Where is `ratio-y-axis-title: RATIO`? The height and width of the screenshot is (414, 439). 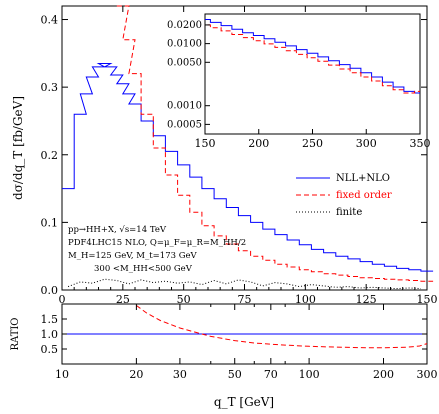 ratio-y-axis-title: RATIO is located at coordinates (15, 333).